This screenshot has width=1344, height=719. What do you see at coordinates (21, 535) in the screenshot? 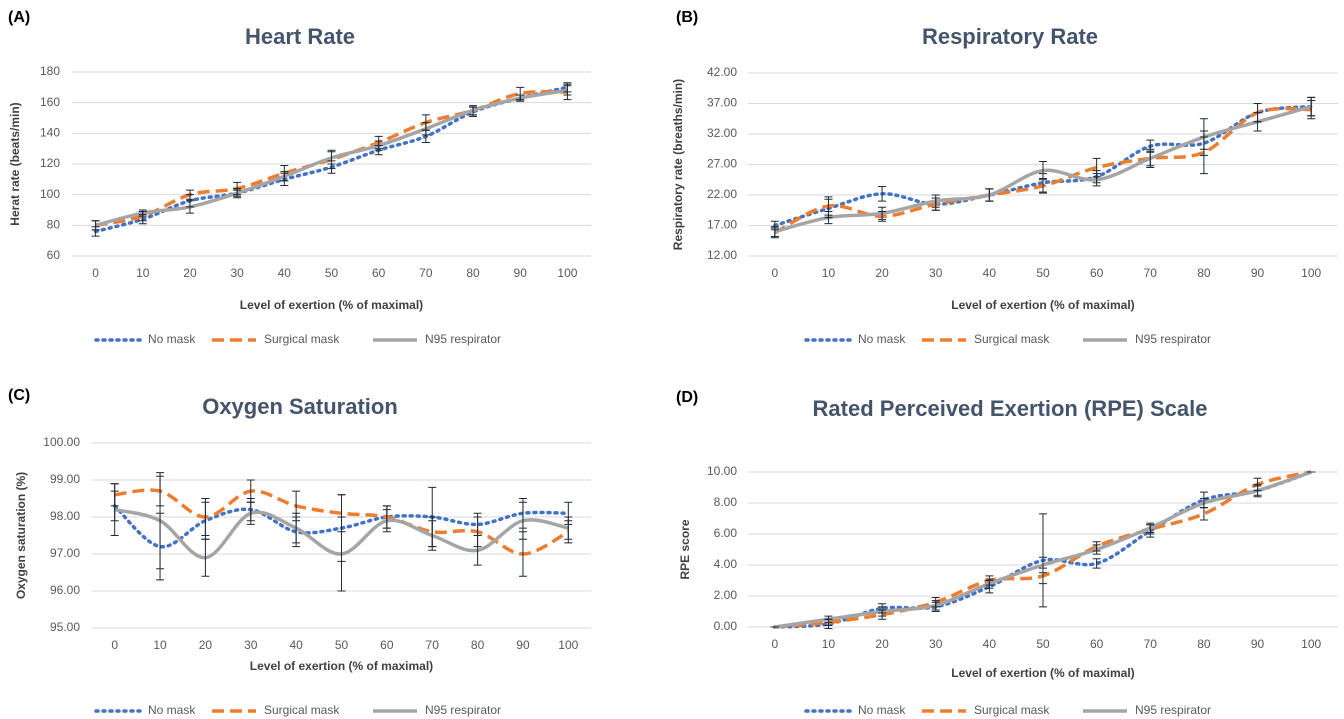
I see `y-axis-title: Oxygen saturation (%)` at bounding box center [21, 535].